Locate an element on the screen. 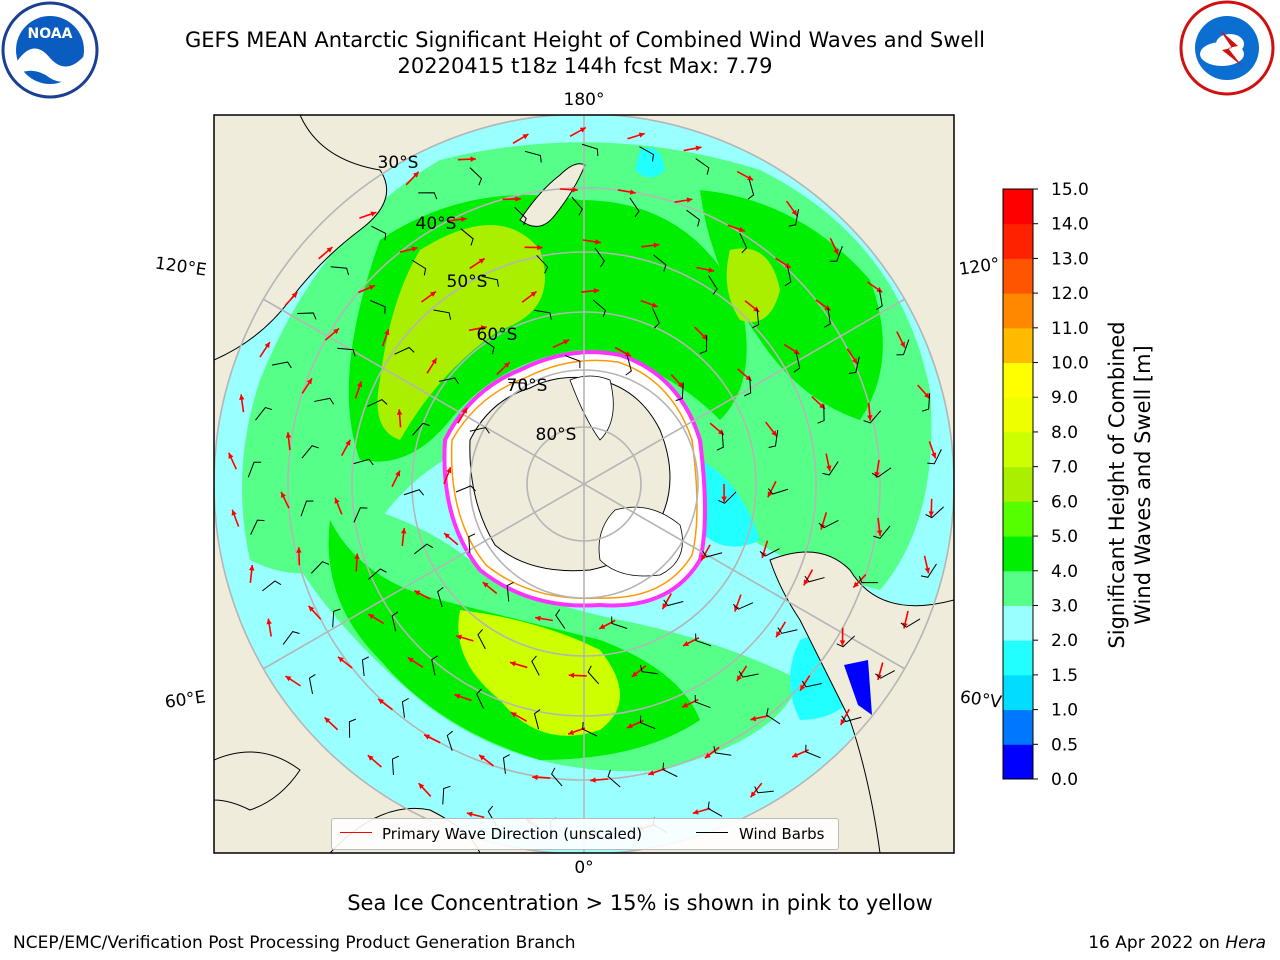  colorbar-tick-label: 7.0 is located at coordinates (1064, 468).